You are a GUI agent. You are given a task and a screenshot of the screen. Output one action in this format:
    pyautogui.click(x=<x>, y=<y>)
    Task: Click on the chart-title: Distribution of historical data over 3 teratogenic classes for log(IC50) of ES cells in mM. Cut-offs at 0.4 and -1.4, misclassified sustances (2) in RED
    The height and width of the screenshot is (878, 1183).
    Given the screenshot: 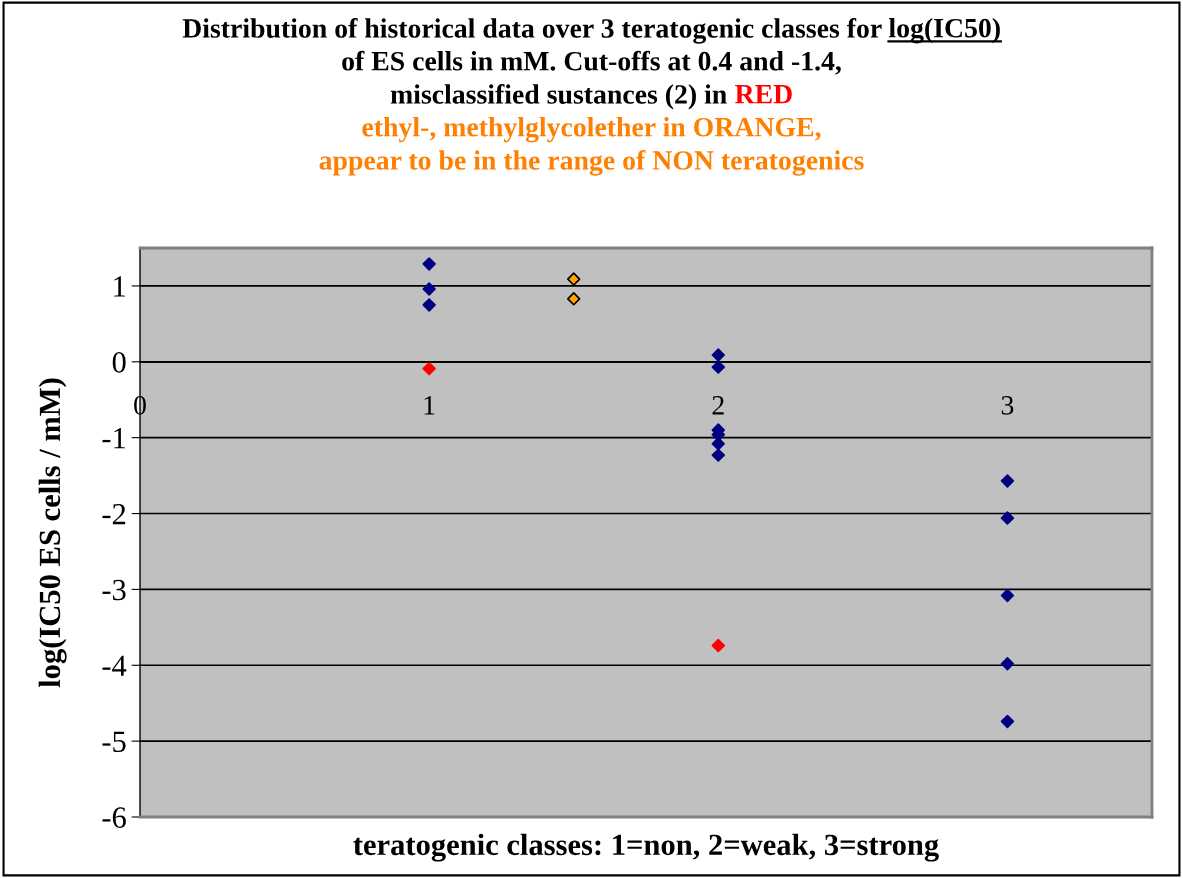 What is the action you would take?
    pyautogui.click(x=591, y=64)
    